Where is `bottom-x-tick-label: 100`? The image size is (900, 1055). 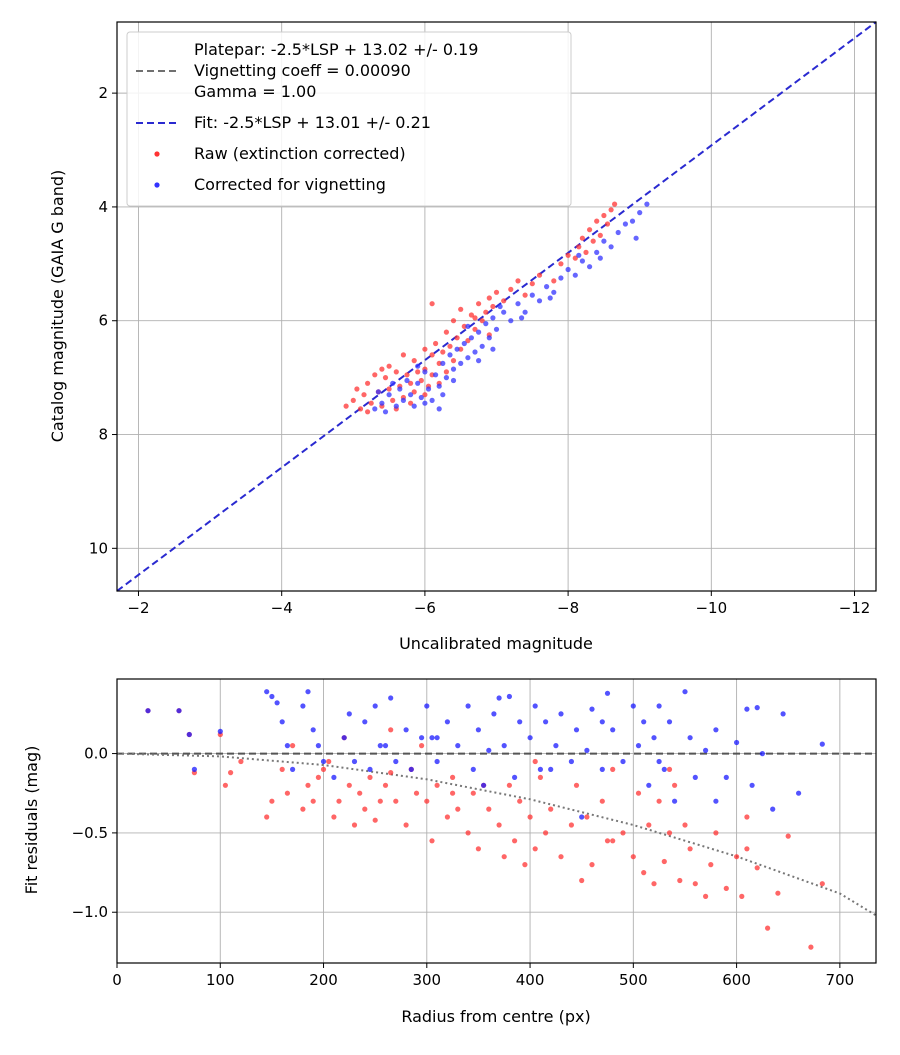 bottom-x-tick-label: 100 is located at coordinates (220, 980).